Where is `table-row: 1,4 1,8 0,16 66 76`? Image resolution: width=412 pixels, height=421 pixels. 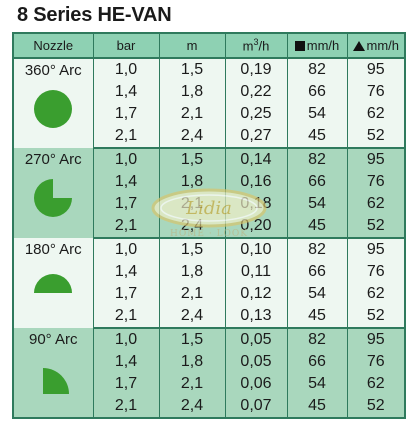
table-row: 1,4 1,8 0,16 66 76 is located at coordinates (209, 182).